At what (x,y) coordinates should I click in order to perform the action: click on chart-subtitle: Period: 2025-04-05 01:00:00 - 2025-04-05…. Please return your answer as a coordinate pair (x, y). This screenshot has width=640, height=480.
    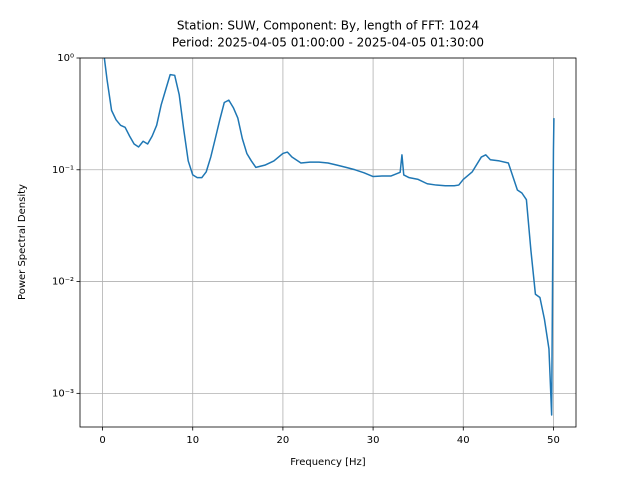
    Looking at the image, I should click on (328, 43).